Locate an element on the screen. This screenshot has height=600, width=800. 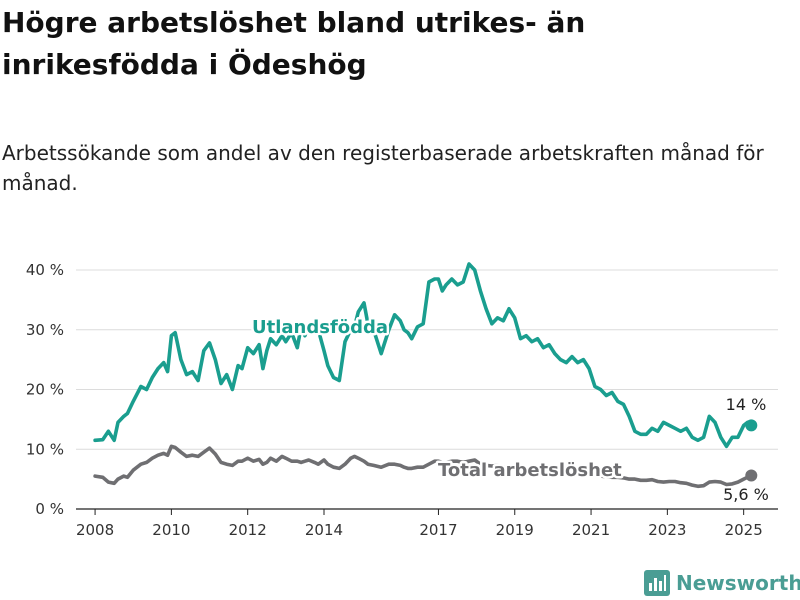
y-tick-label: 20 % is located at coordinates (45, 390).